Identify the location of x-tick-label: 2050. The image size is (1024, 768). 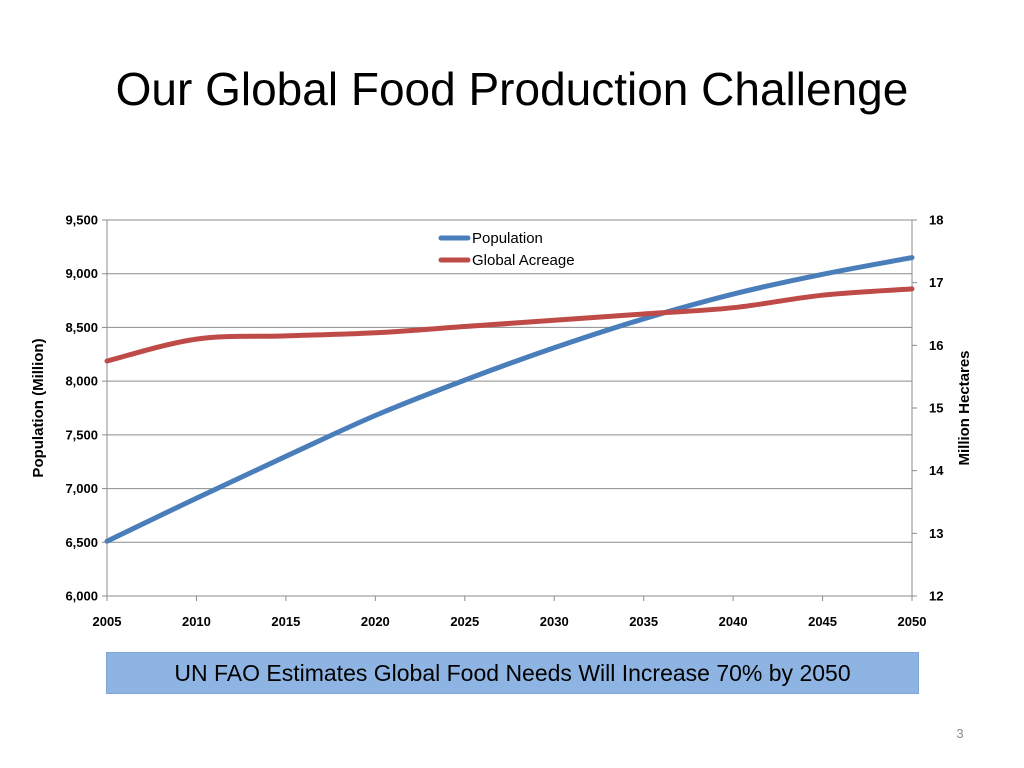
(912, 621).